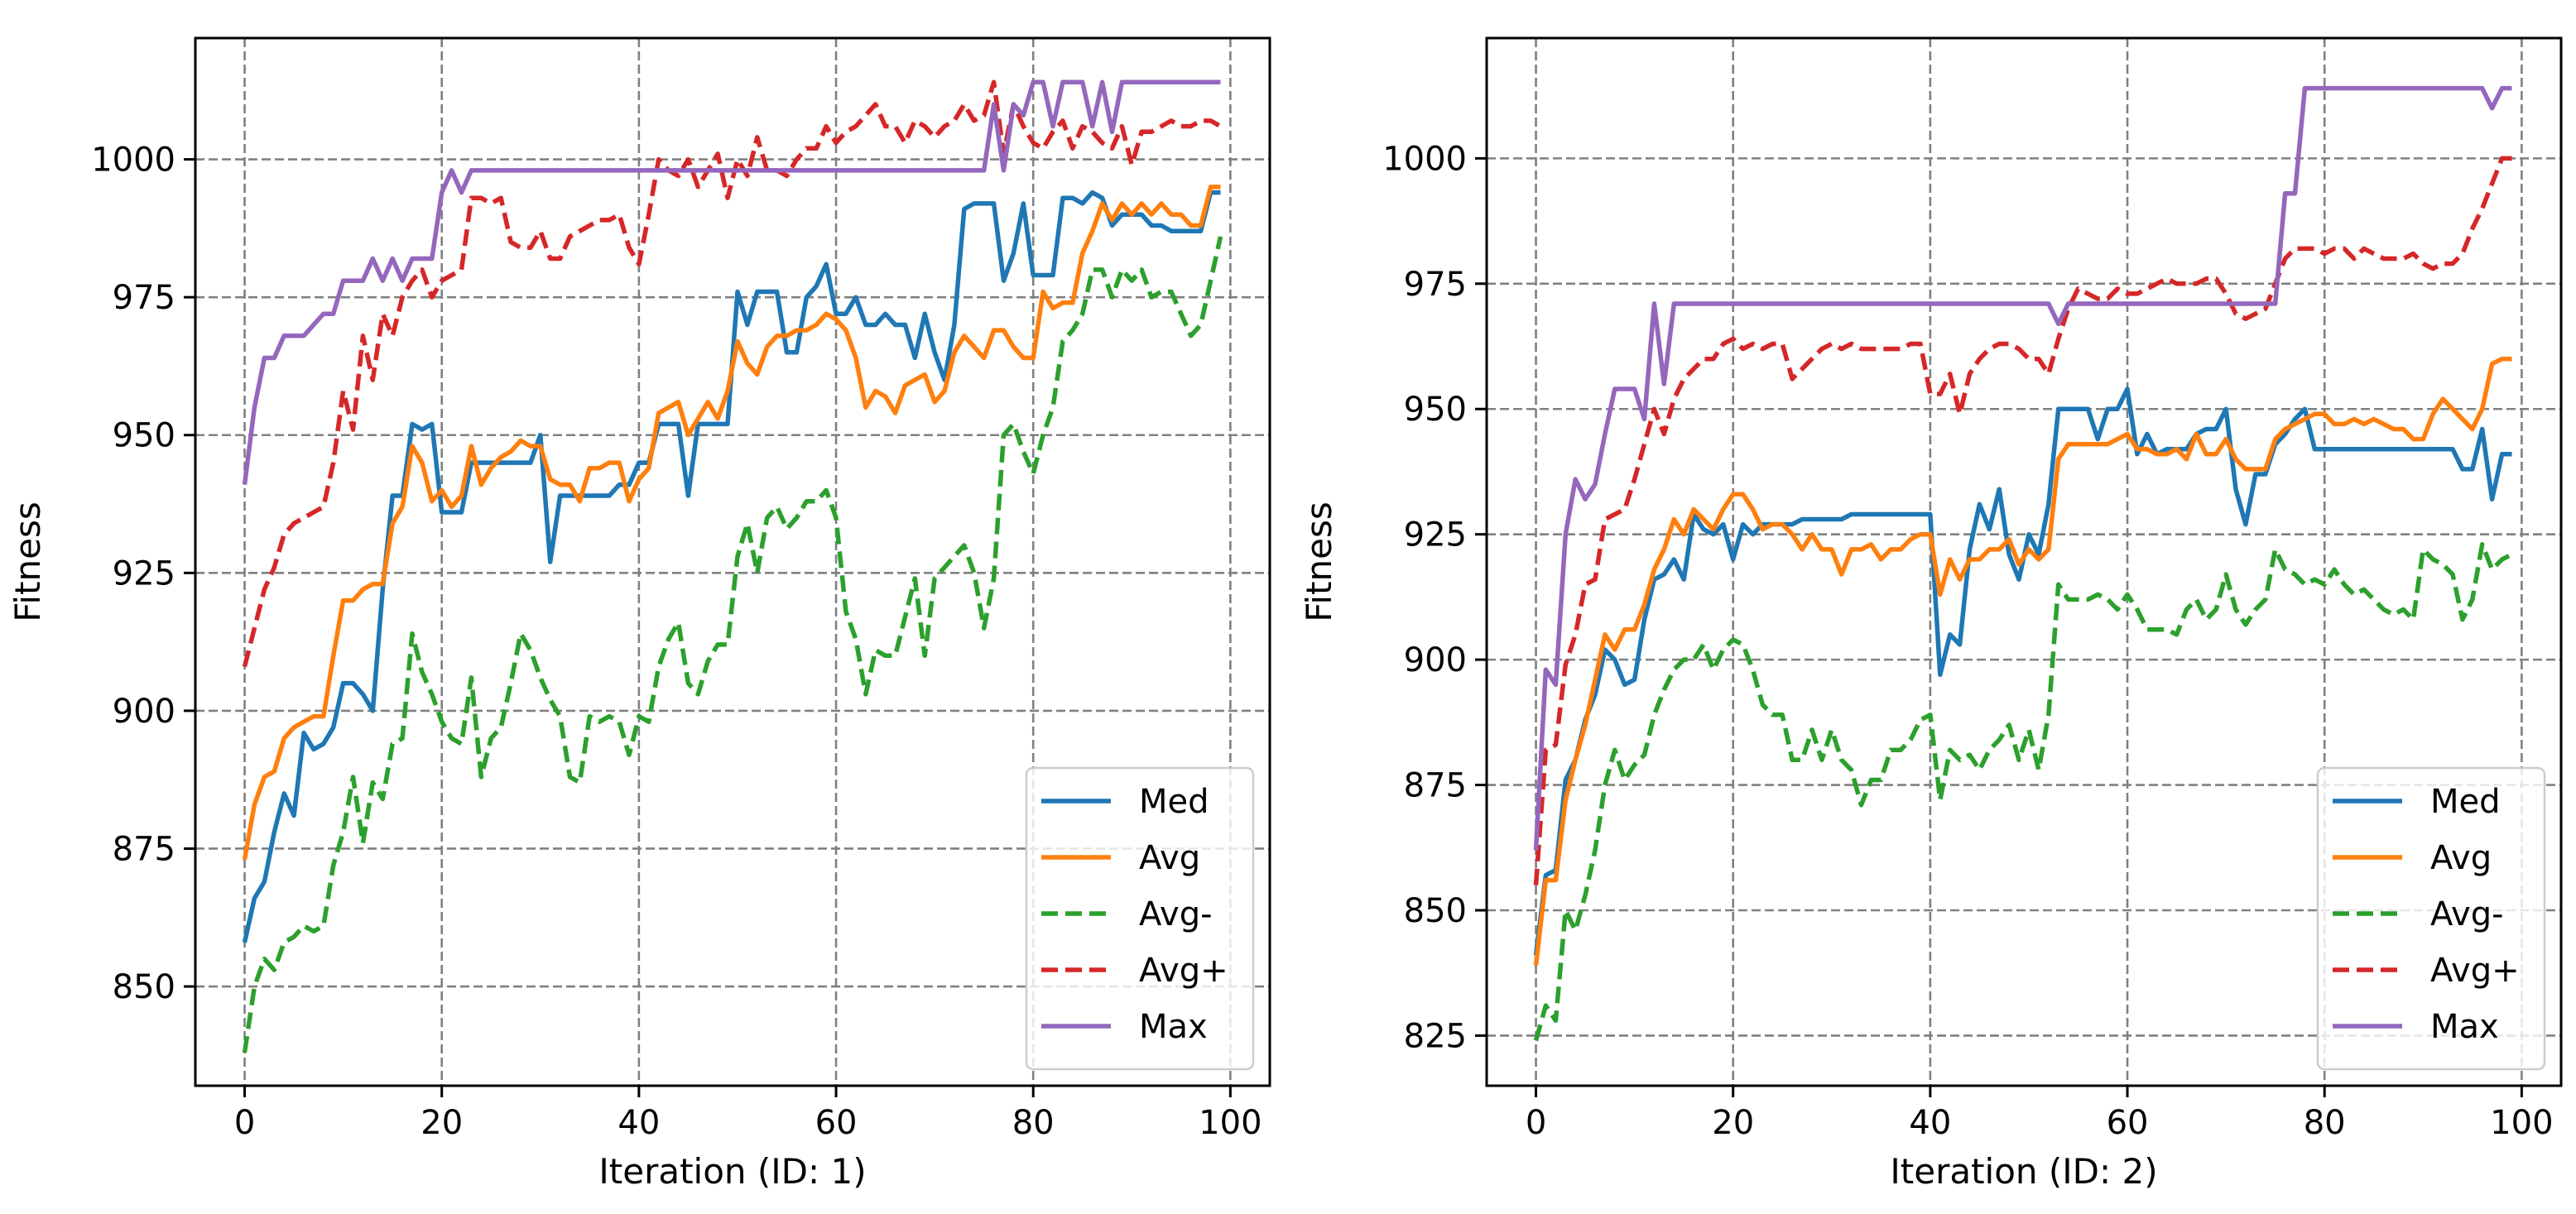 The width and height of the screenshot is (2576, 1214). Describe the element at coordinates (2023, 1171) in the screenshot. I see `x-axis-label: Iteration (ID: 2)` at that location.